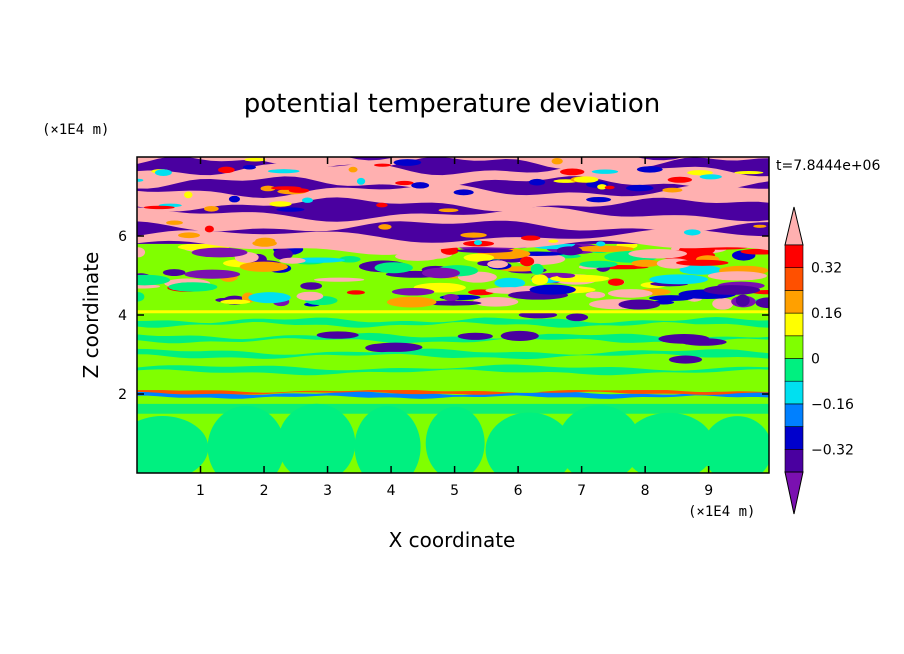 The width and height of the screenshot is (904, 654). What do you see at coordinates (75, 130) in the screenshot?
I see `y-unit-label: (×1E4 m)` at bounding box center [75, 130].